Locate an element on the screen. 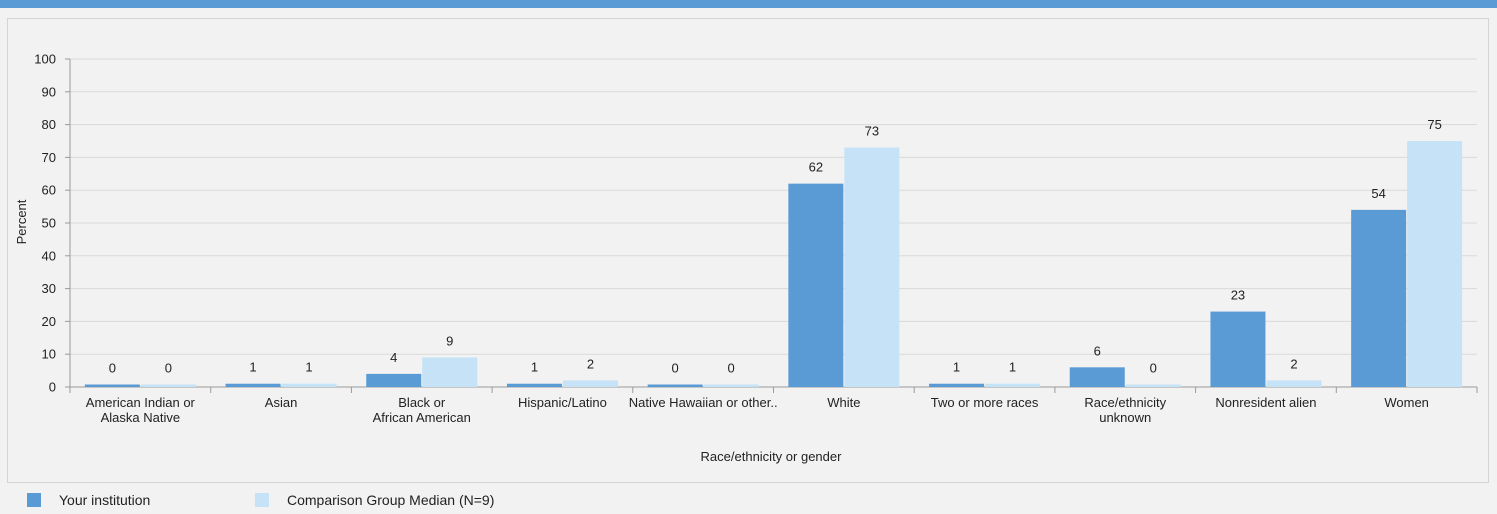 The height and width of the screenshot is (514, 1497). y-tick-label: 100 is located at coordinates (45, 59).